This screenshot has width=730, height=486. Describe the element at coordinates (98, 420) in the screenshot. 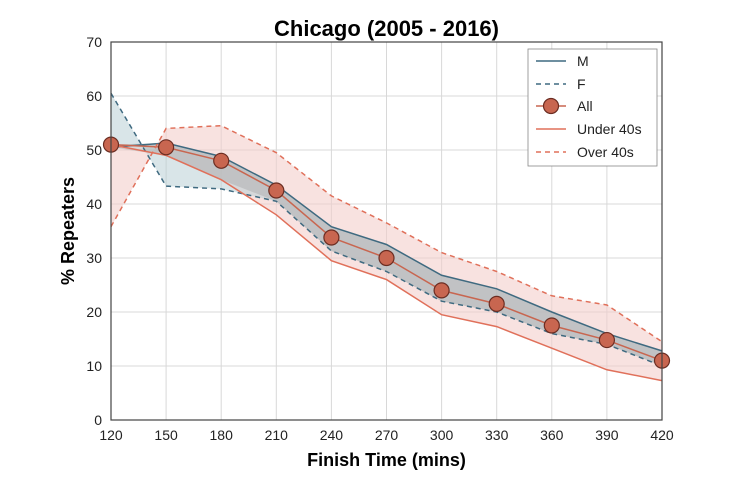

I see `y-tick-label: 0` at that location.